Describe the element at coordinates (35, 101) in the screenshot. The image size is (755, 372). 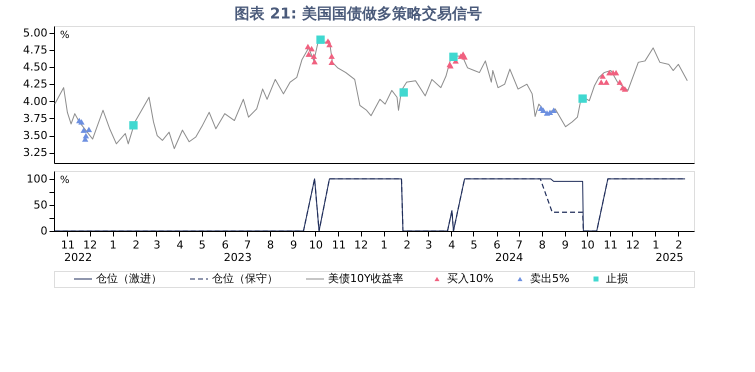
I see `y-tick-label: 4.00` at that location.